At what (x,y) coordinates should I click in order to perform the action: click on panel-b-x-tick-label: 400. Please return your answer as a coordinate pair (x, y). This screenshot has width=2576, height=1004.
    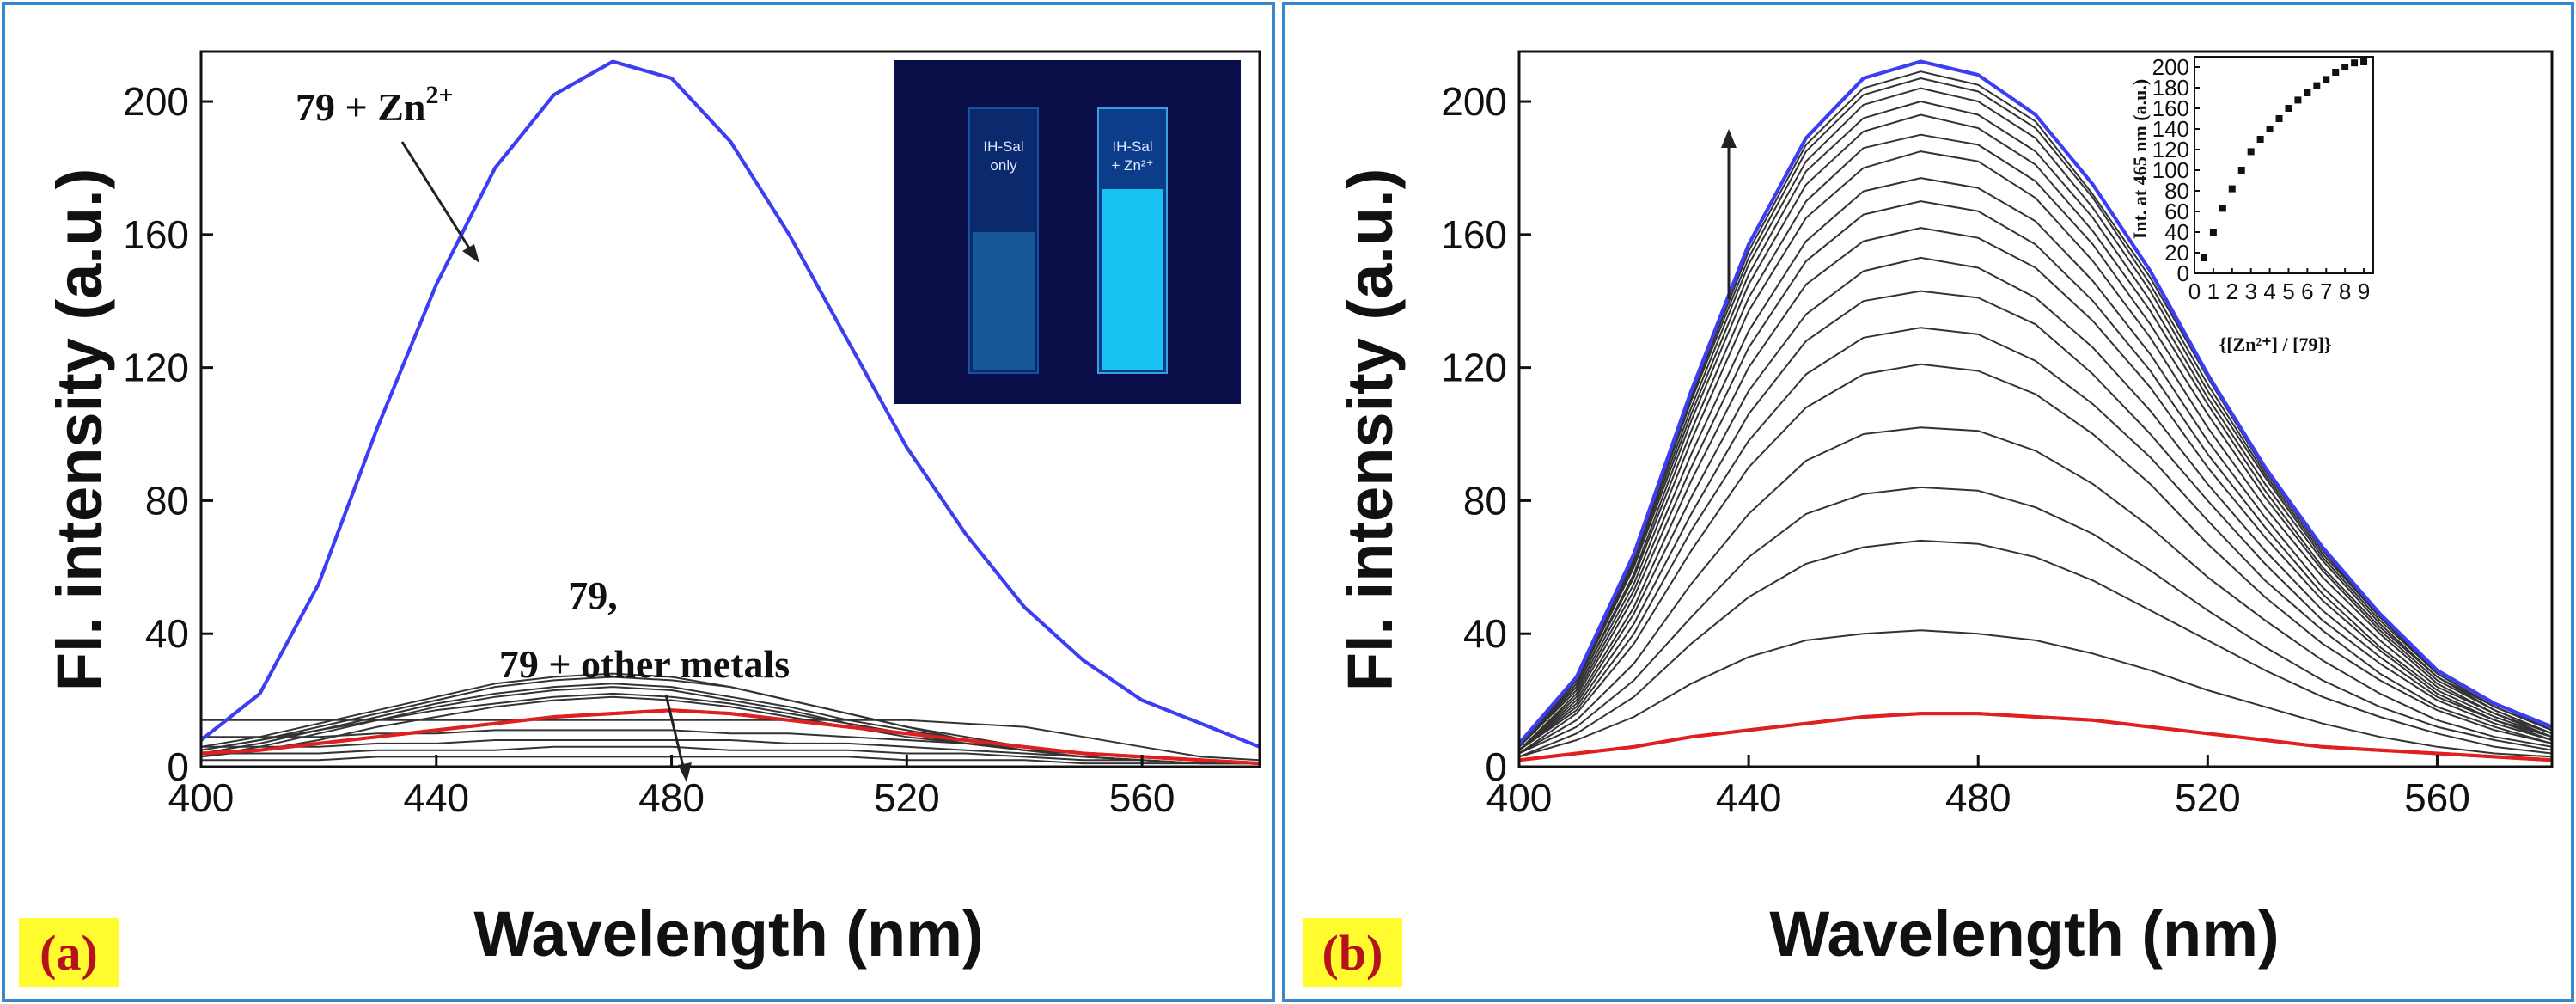
    Looking at the image, I should click on (1520, 798).